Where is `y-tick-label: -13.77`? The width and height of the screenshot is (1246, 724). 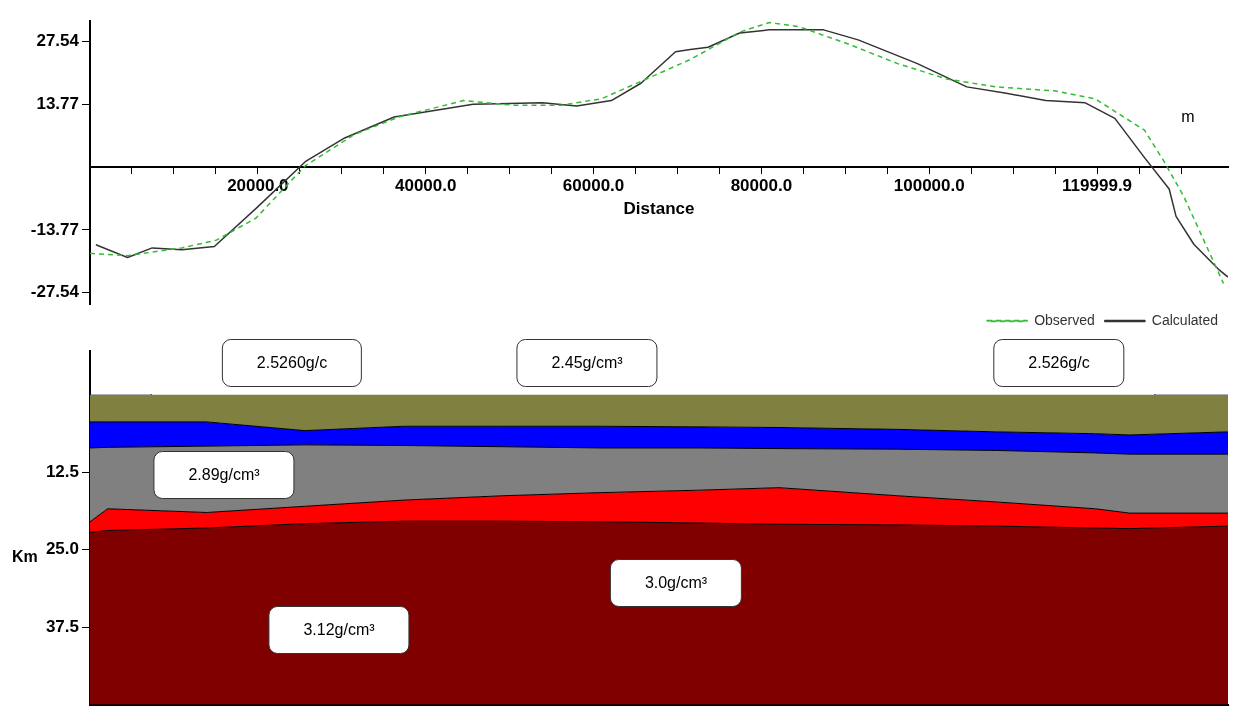
y-tick-label: -13.77 is located at coordinates (54, 229).